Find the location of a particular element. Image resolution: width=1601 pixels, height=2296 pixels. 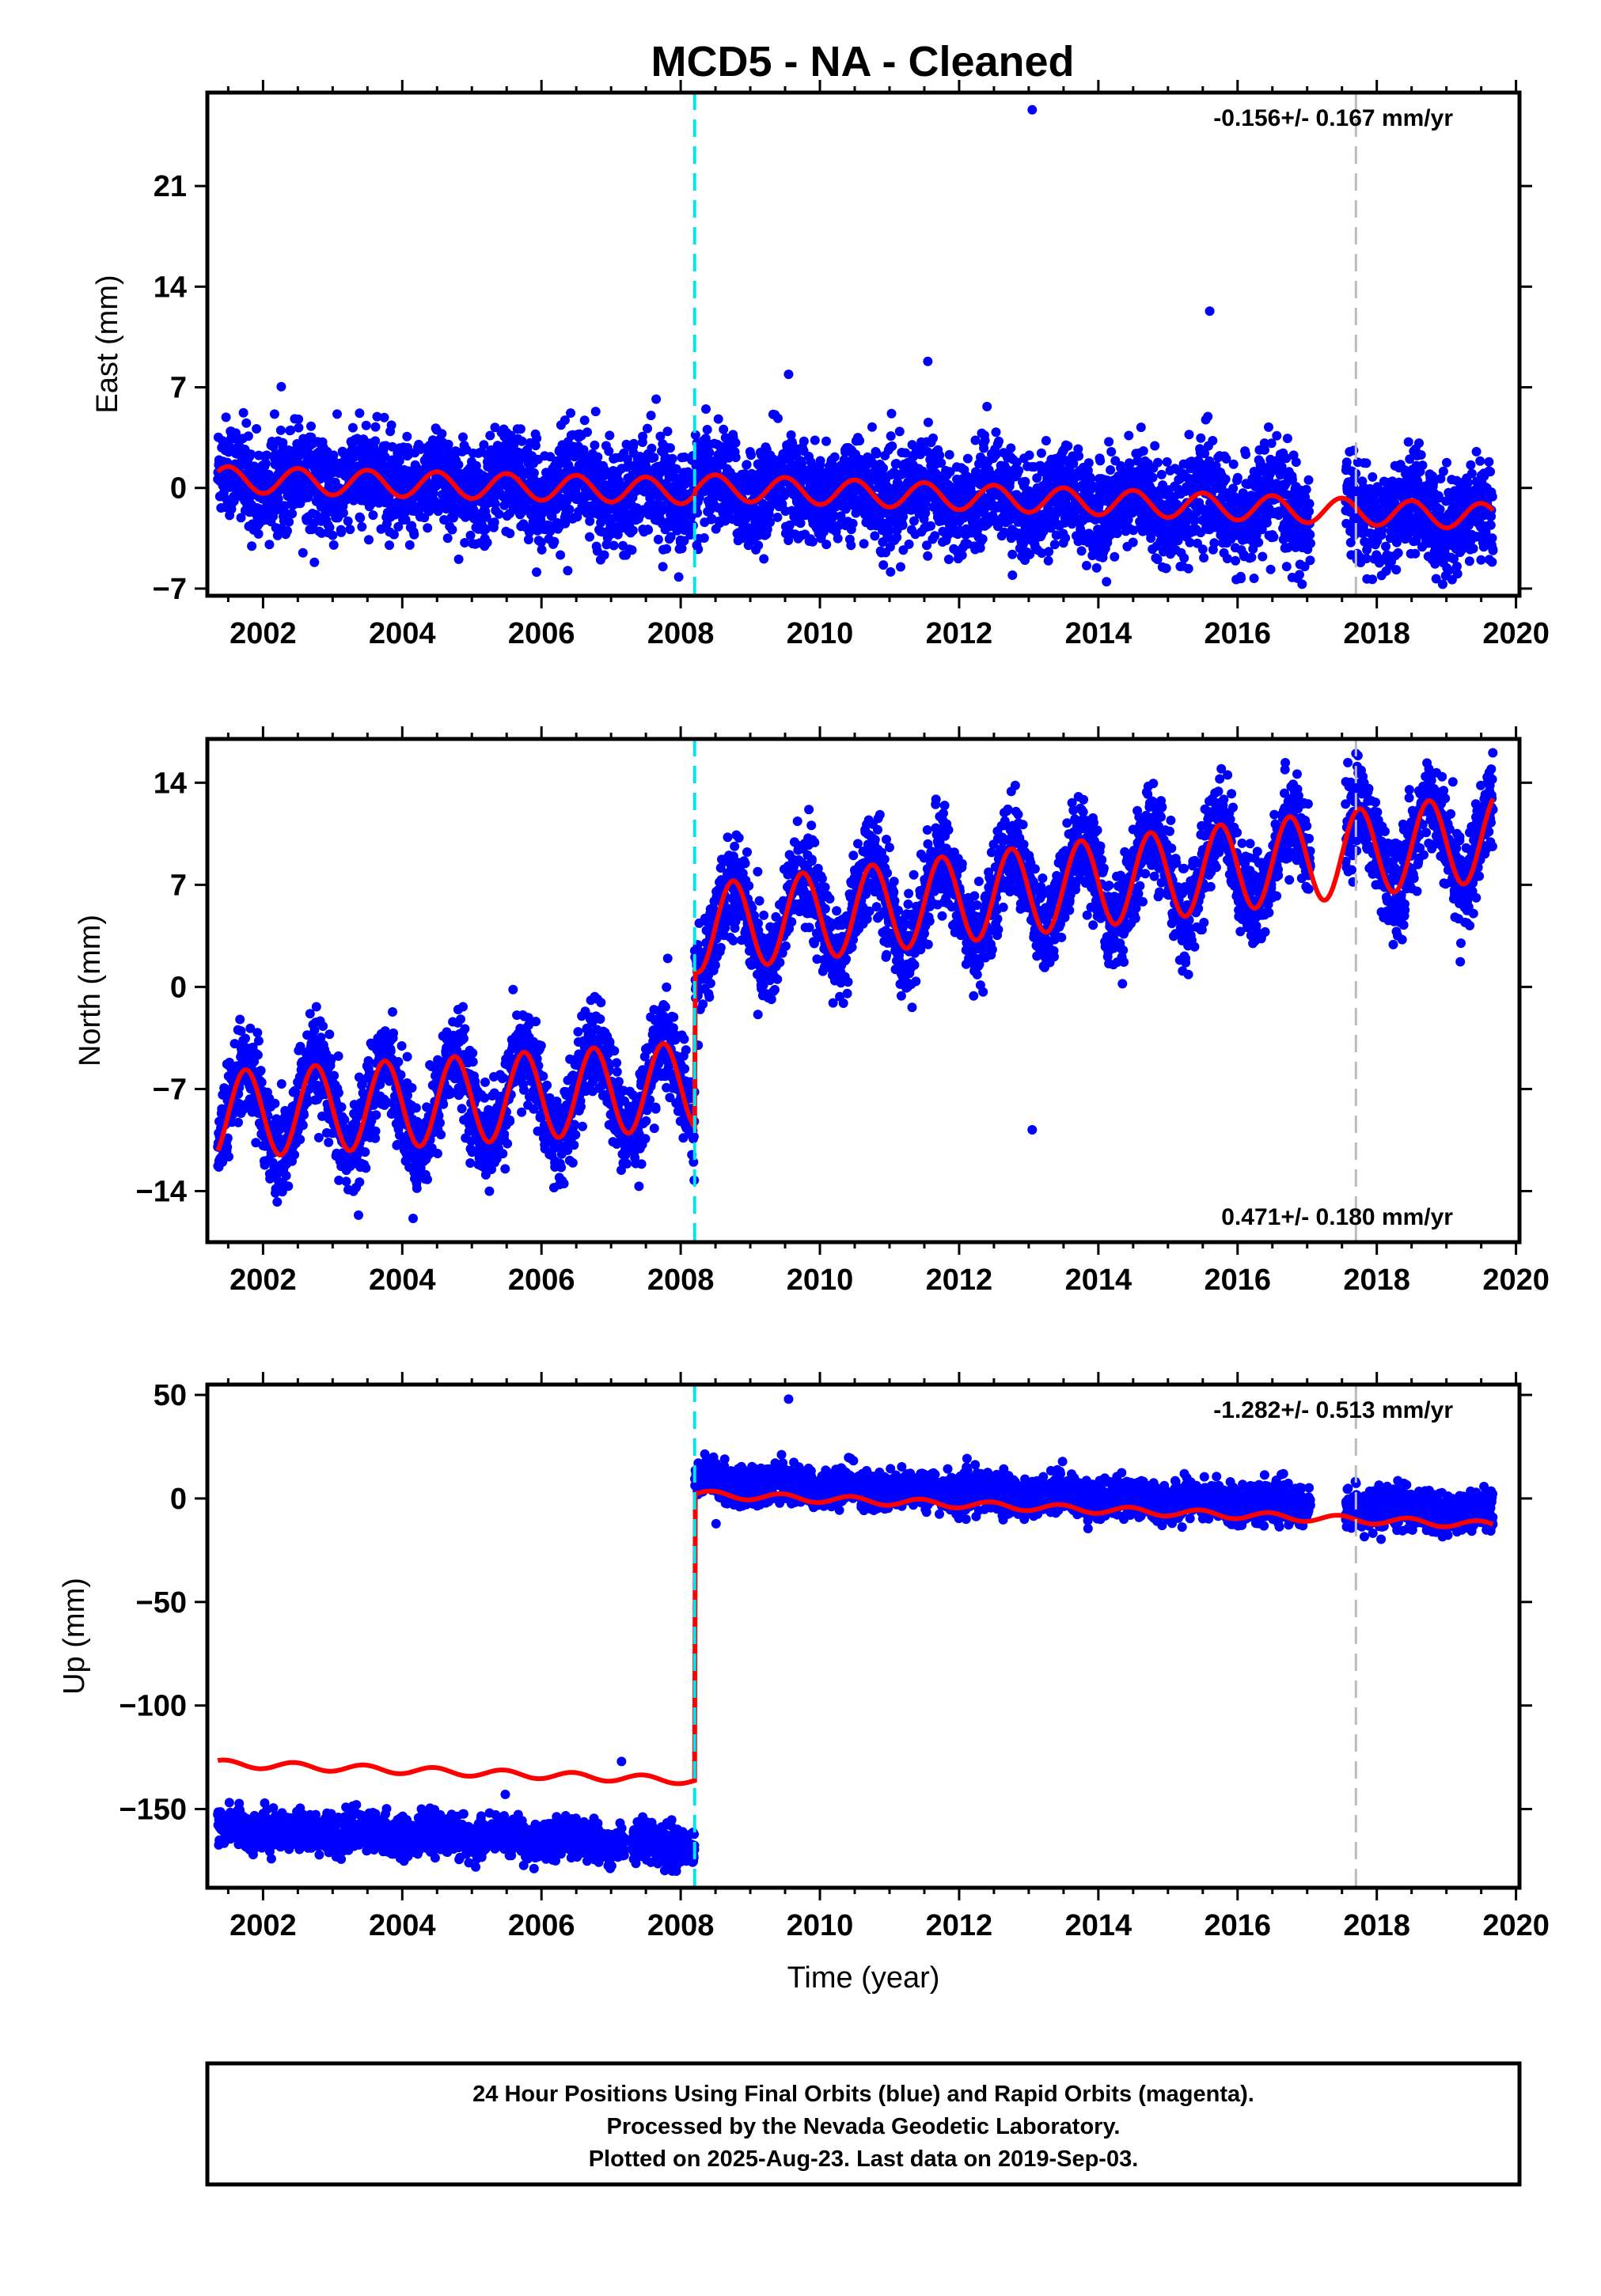

chart-title: MCD5 - NA - Cleaned is located at coordinates (863, 61).